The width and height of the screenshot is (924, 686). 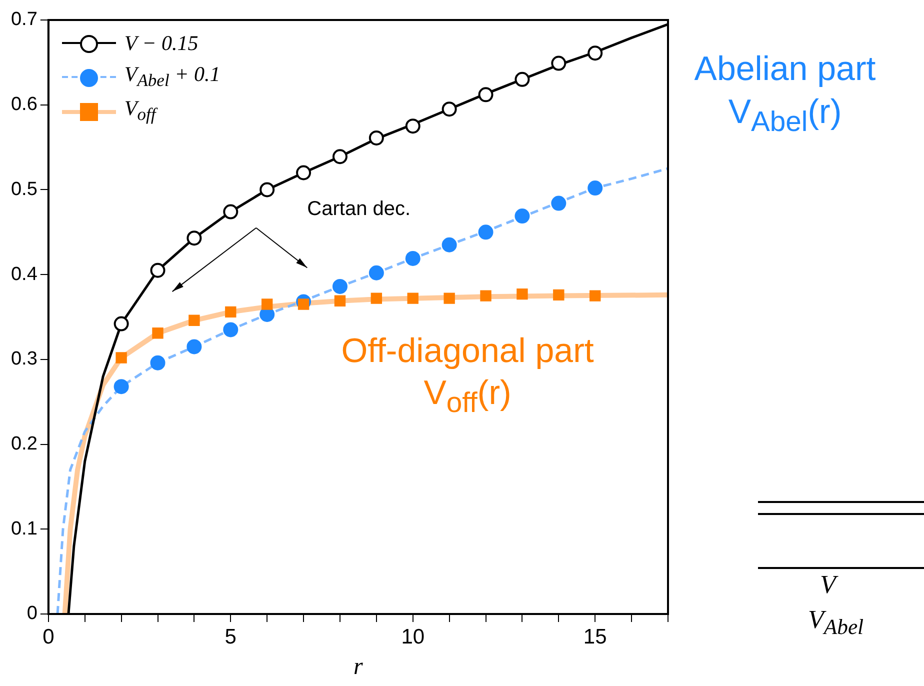 I want to click on text: V, so click(x=828, y=585).